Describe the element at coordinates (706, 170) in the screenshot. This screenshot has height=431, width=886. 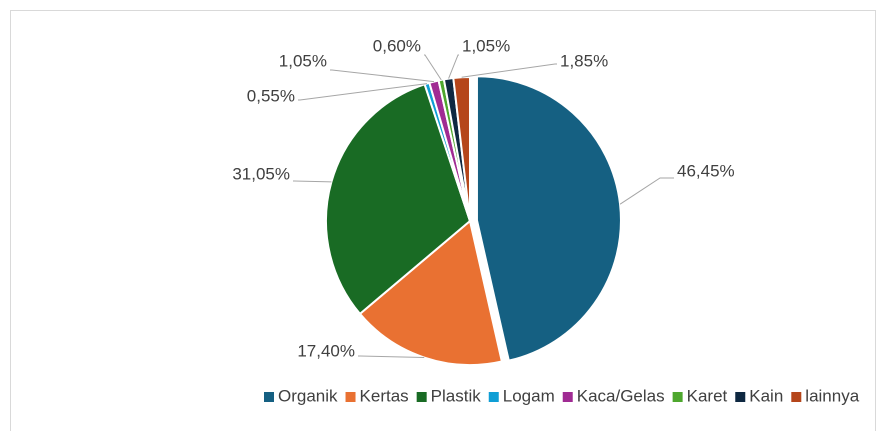
I see `data-label: 46,45%` at that location.